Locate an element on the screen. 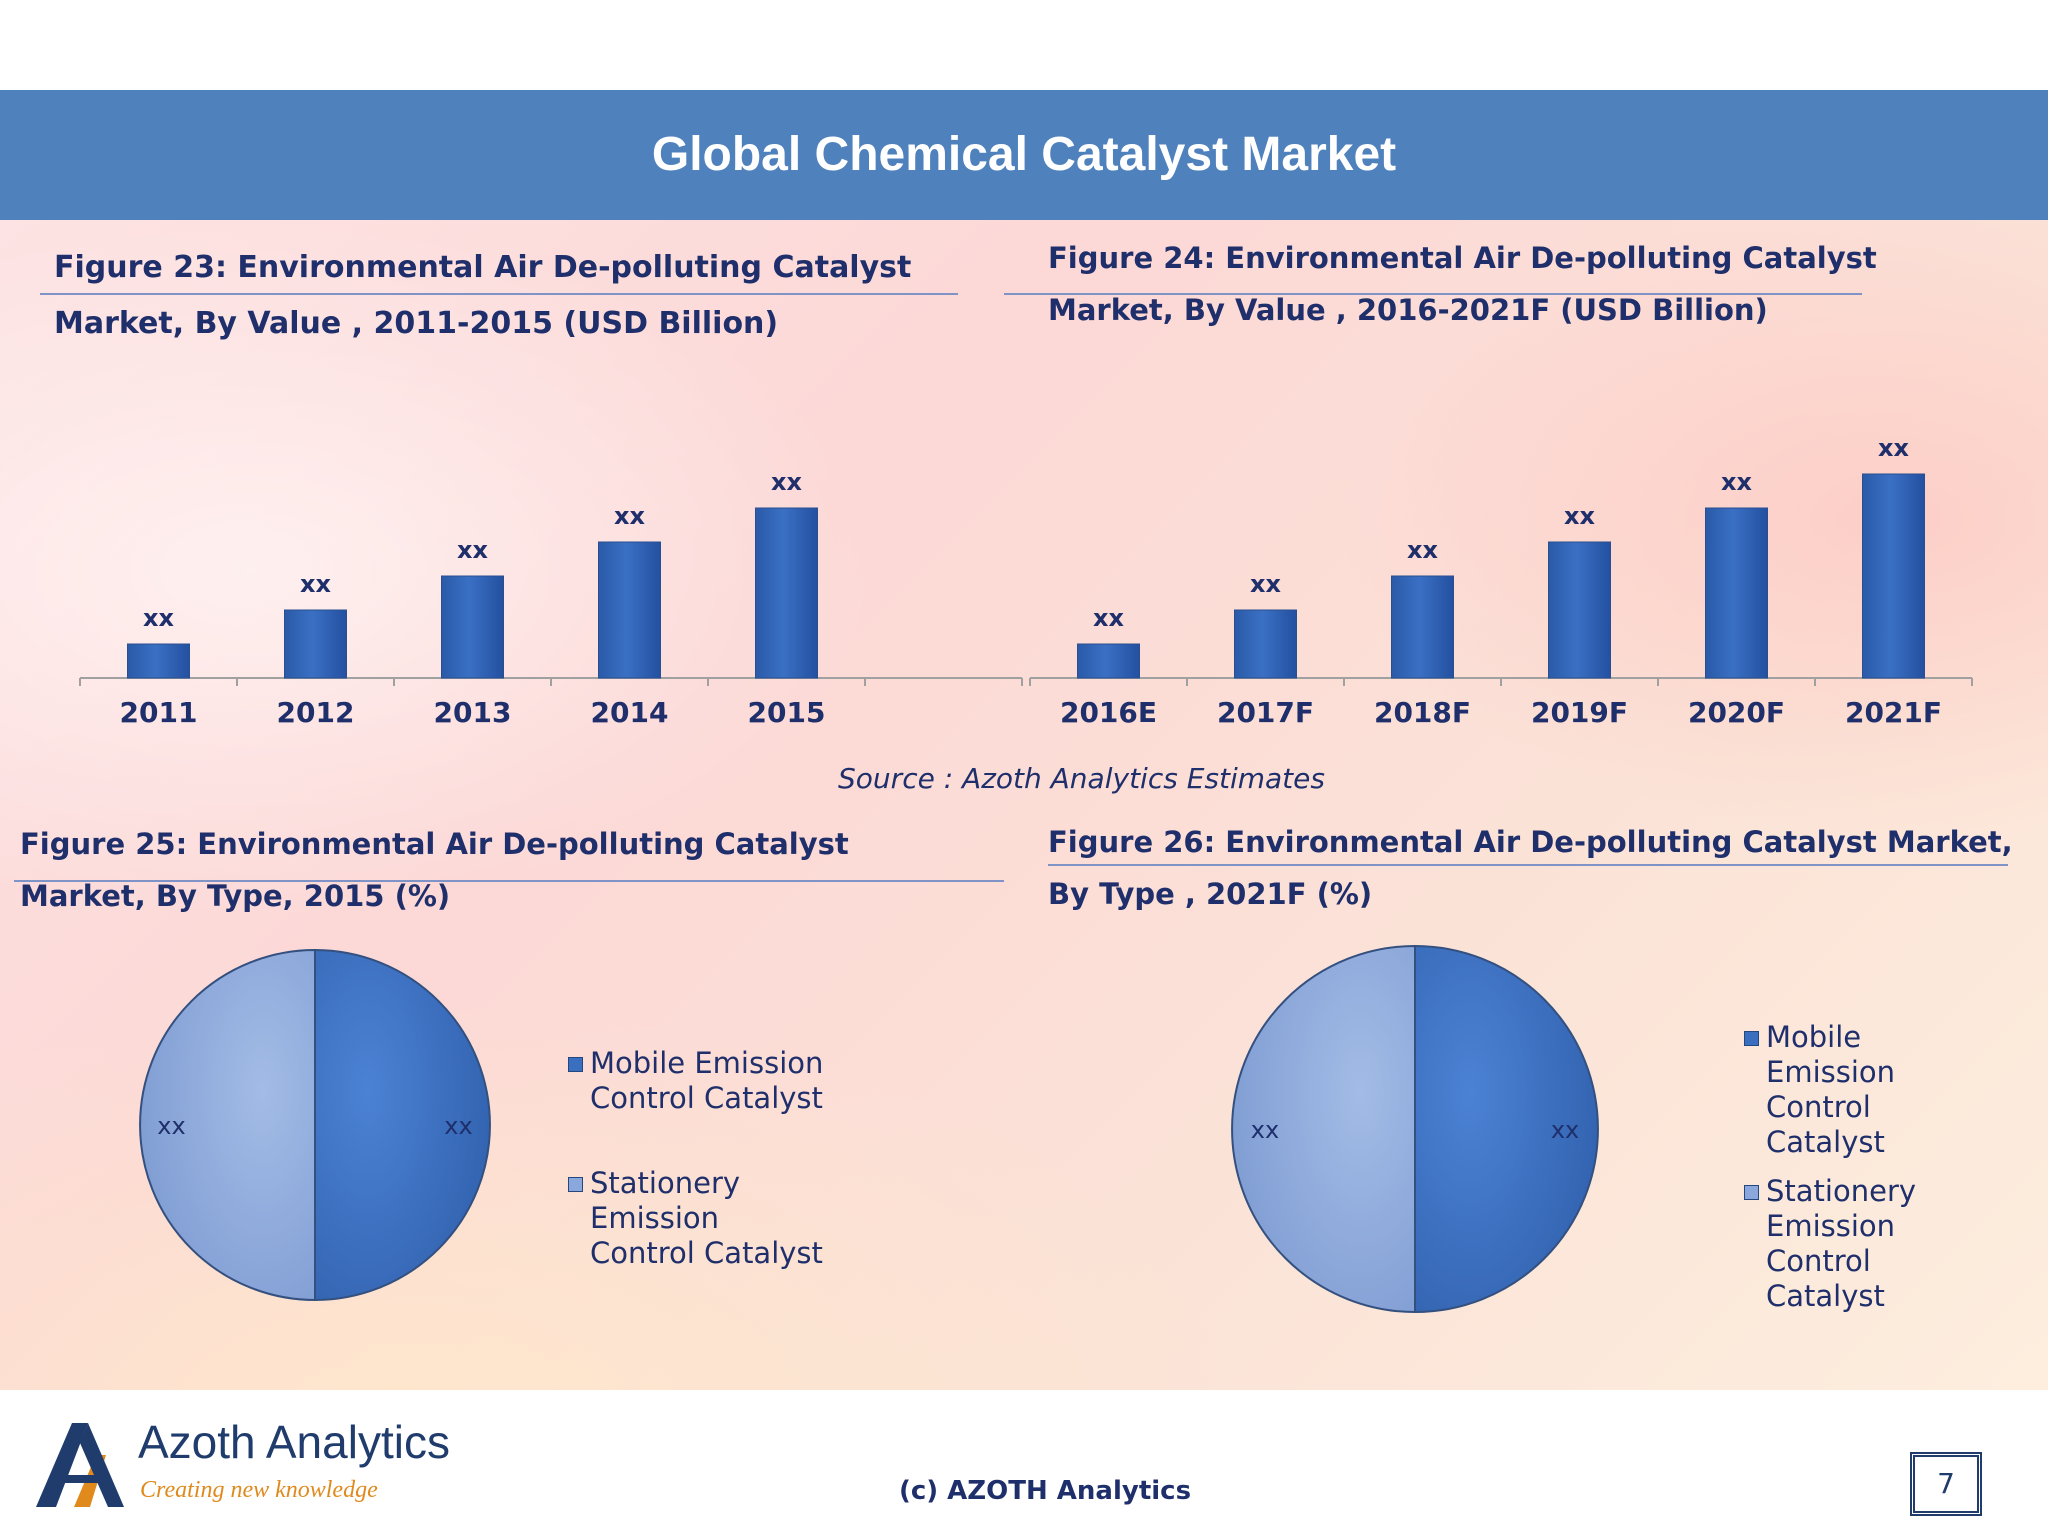 This screenshot has height=1536, width=2048. page-title: Global Chemical Catalyst Market is located at coordinates (1024, 154).